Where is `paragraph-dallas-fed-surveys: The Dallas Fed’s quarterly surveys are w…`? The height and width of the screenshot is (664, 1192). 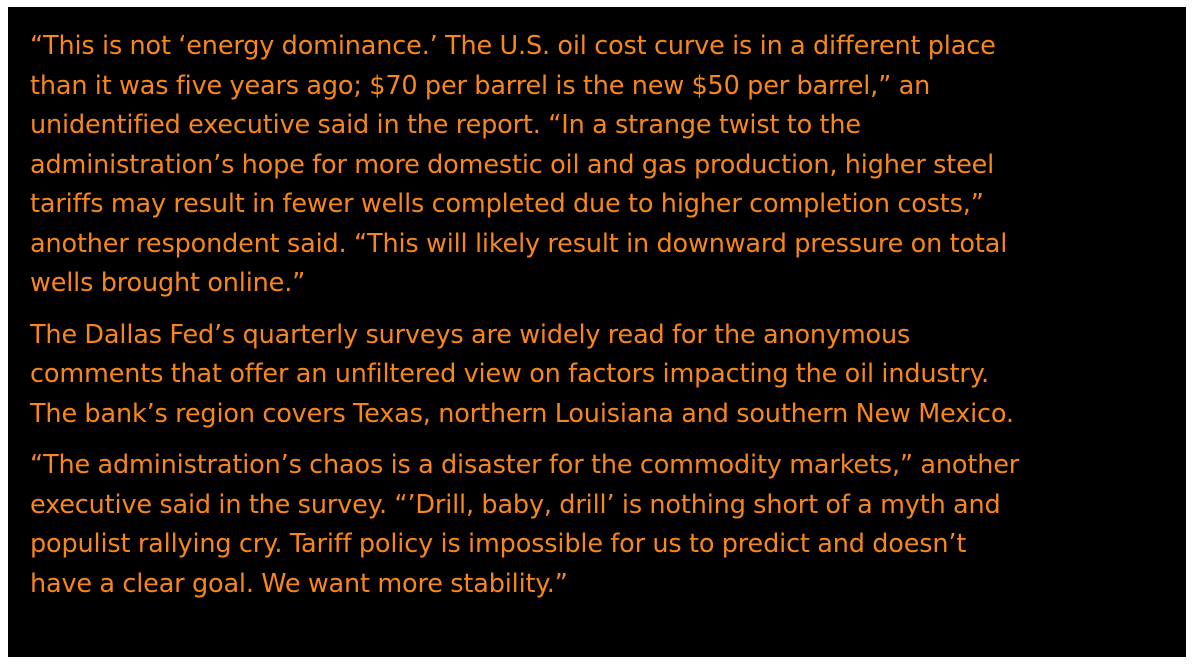
paragraph-dallas-fed-surveys: The Dallas Fed’s quarterly surveys are w… is located at coordinates (522, 374).